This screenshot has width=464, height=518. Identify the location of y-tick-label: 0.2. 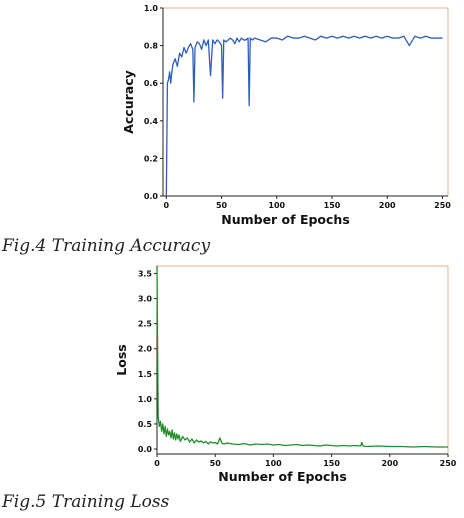
(151, 158).